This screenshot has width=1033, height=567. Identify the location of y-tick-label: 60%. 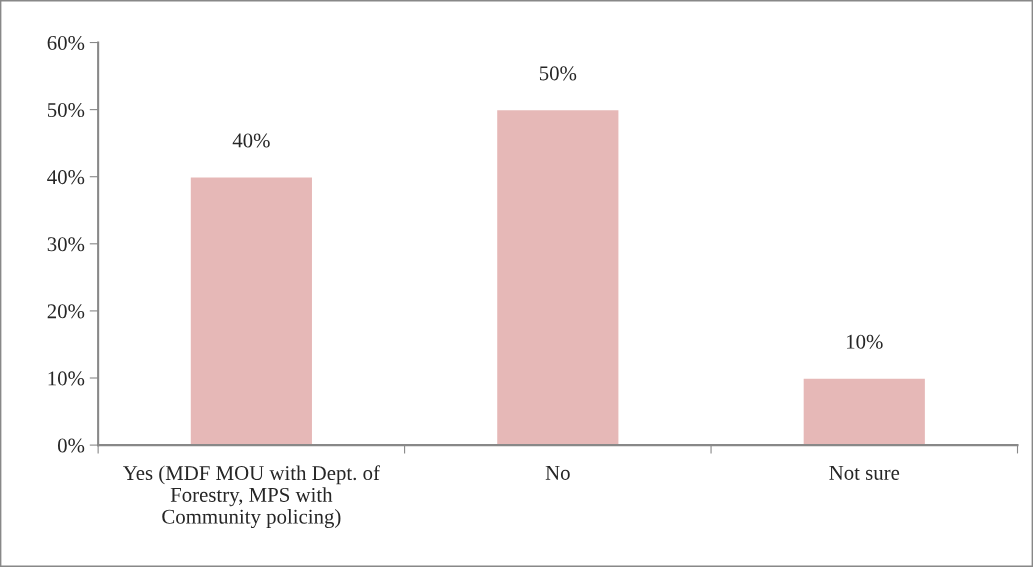
(66, 43).